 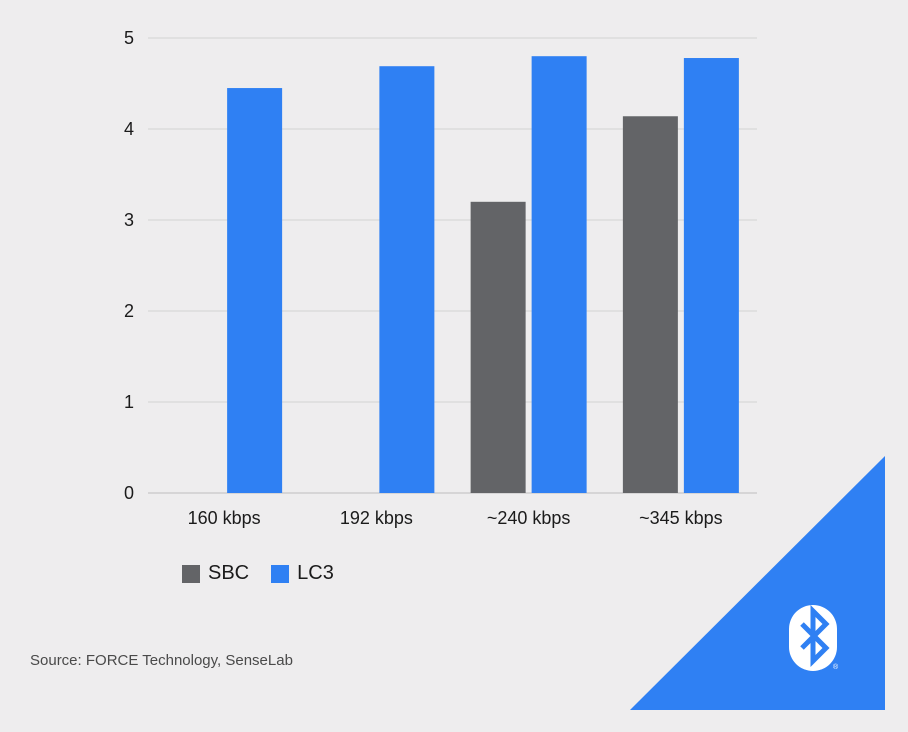 I want to click on y-tick-label: 2, so click(x=129, y=311).